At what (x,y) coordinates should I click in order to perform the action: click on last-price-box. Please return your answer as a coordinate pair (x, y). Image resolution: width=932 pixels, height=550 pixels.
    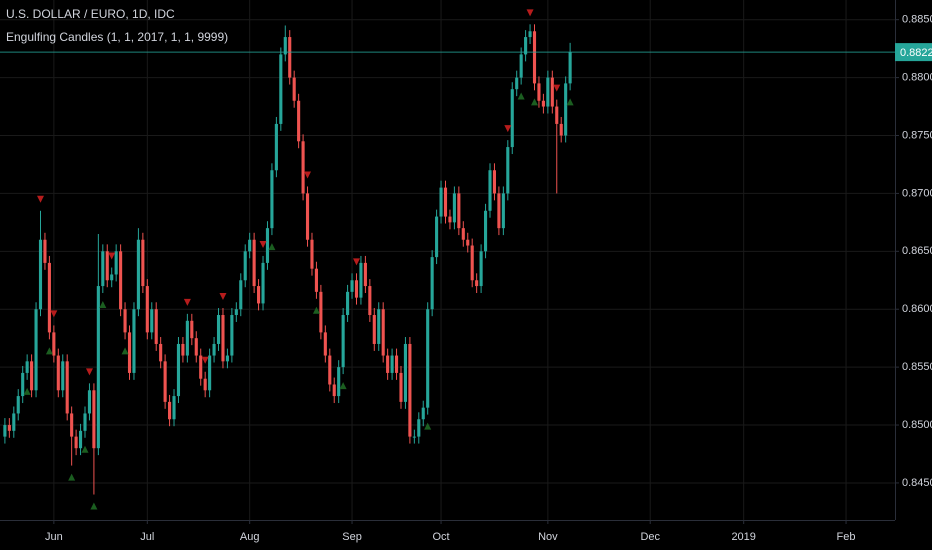
    Looking at the image, I should click on (913, 52).